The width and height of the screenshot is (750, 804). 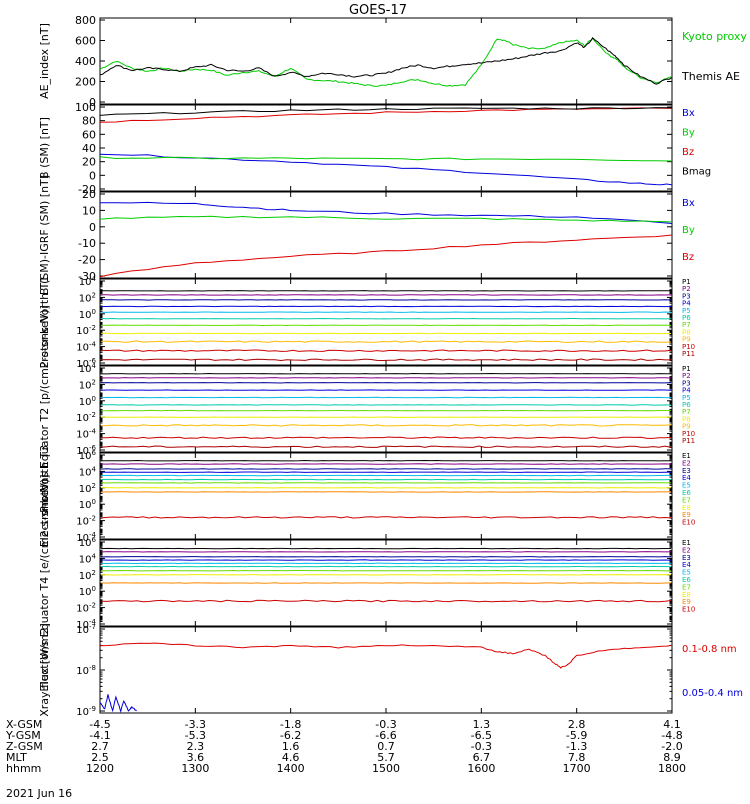 I want to click on y-tick-label: 10⁻⁹, so click(x=86, y=711).